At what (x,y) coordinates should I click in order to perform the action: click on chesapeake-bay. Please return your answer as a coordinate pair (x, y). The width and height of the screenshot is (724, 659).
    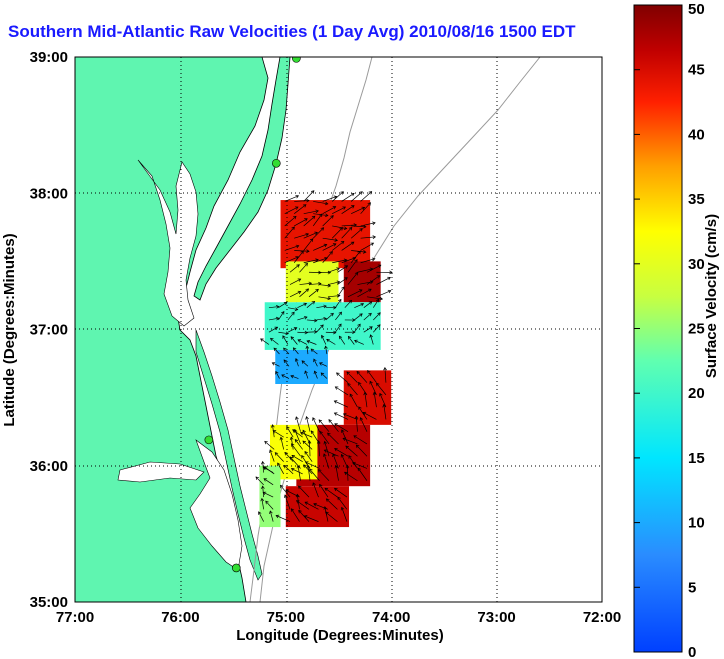
    Looking at the image, I should click on (168, 243).